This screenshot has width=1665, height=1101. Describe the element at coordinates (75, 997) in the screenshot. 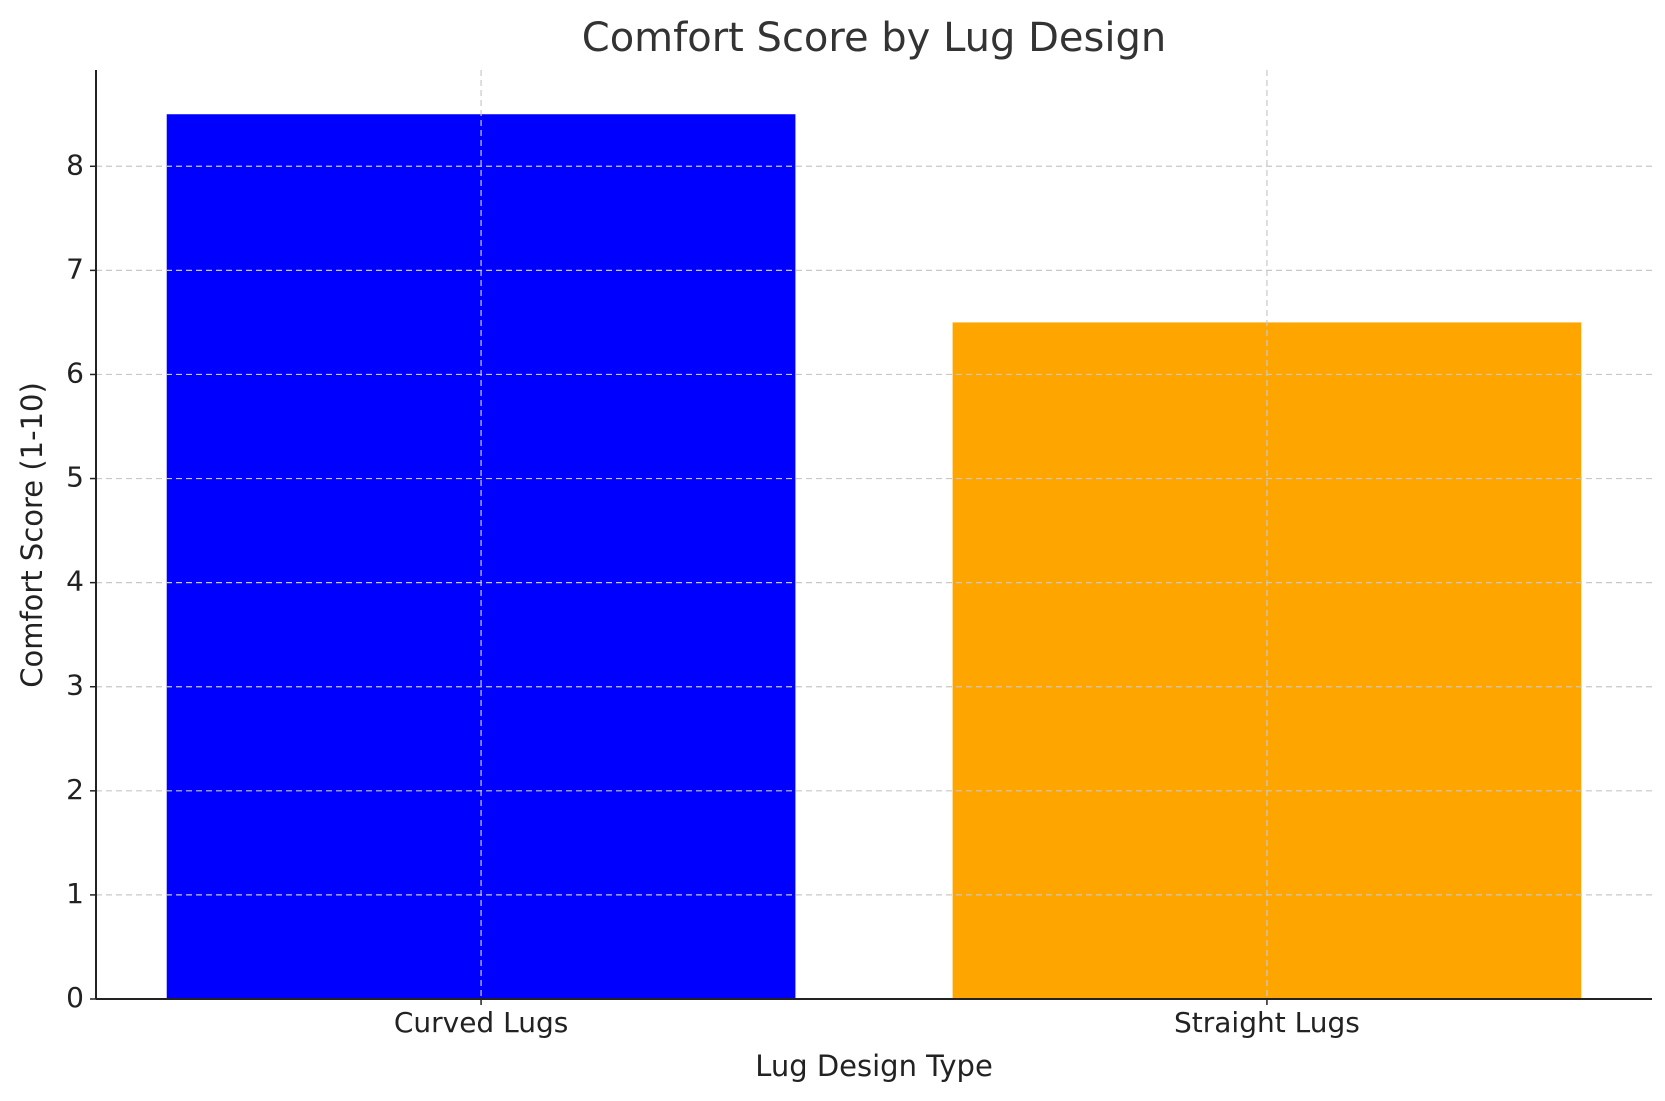

I see `y-tick-label: 0` at that location.